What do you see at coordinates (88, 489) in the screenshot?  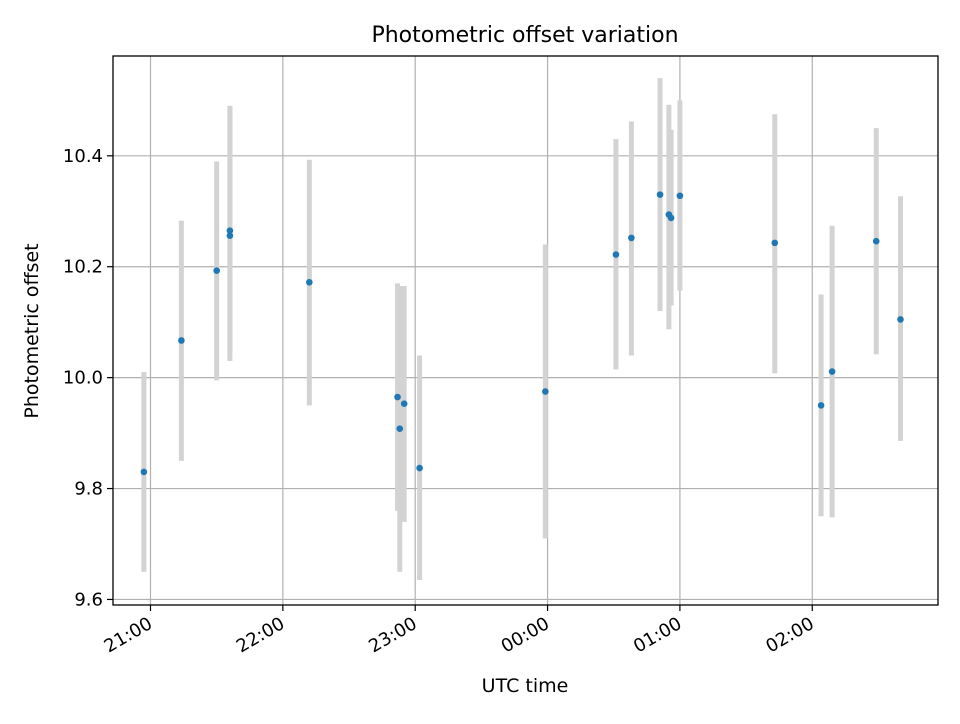 I see `y-tick-label: 9.8` at bounding box center [88, 489].